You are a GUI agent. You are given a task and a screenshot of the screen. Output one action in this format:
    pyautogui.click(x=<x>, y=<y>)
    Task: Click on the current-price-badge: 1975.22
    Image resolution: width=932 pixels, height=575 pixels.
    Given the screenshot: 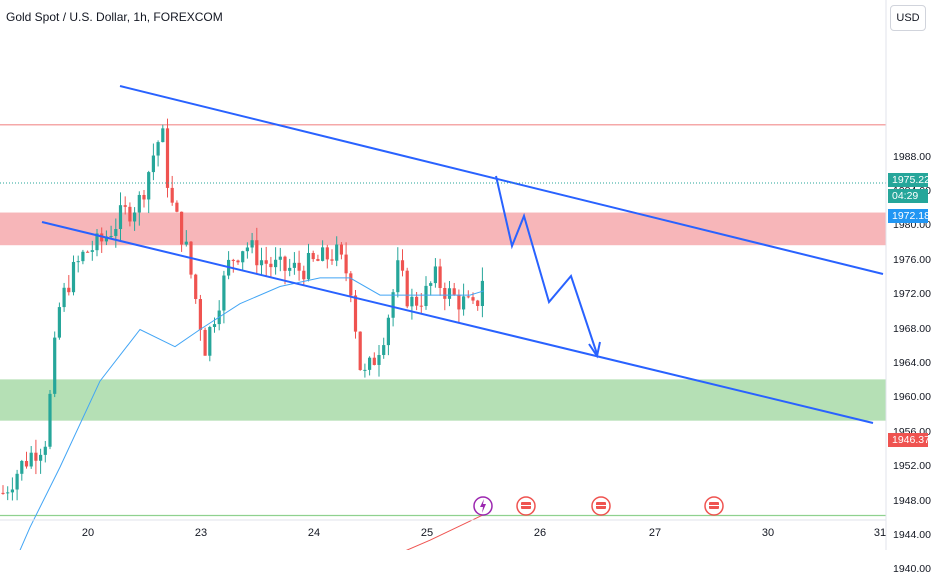 What is the action you would take?
    pyautogui.click(x=909, y=180)
    